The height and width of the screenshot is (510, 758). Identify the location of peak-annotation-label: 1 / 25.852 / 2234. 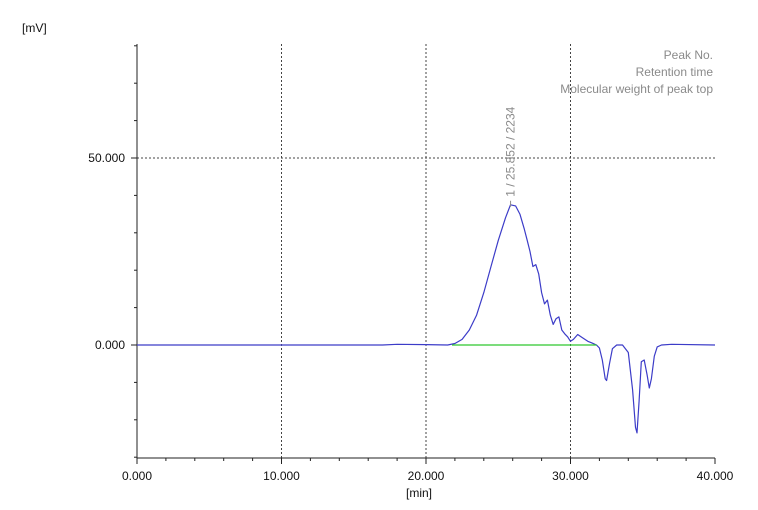
(511, 151).